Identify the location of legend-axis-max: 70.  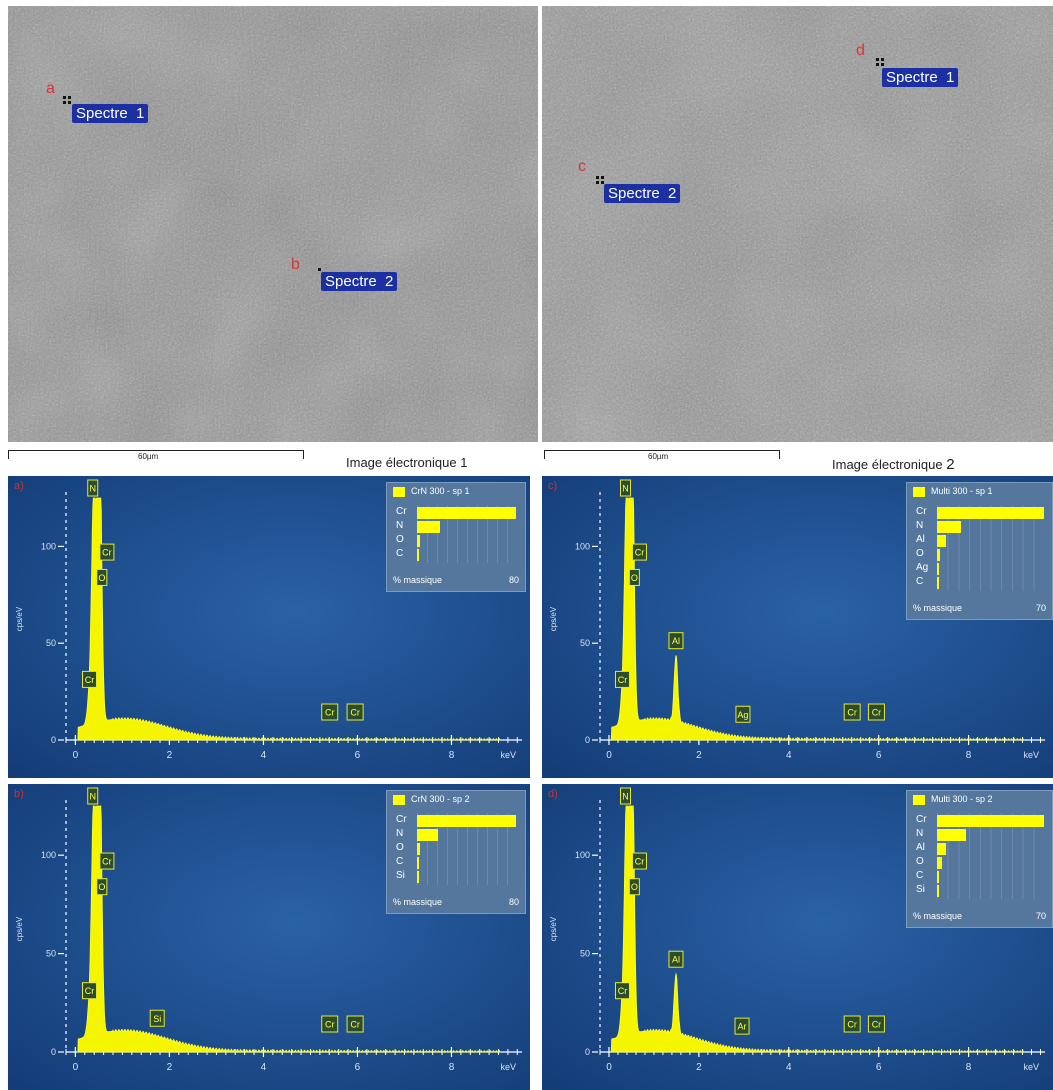
(1040, 916).